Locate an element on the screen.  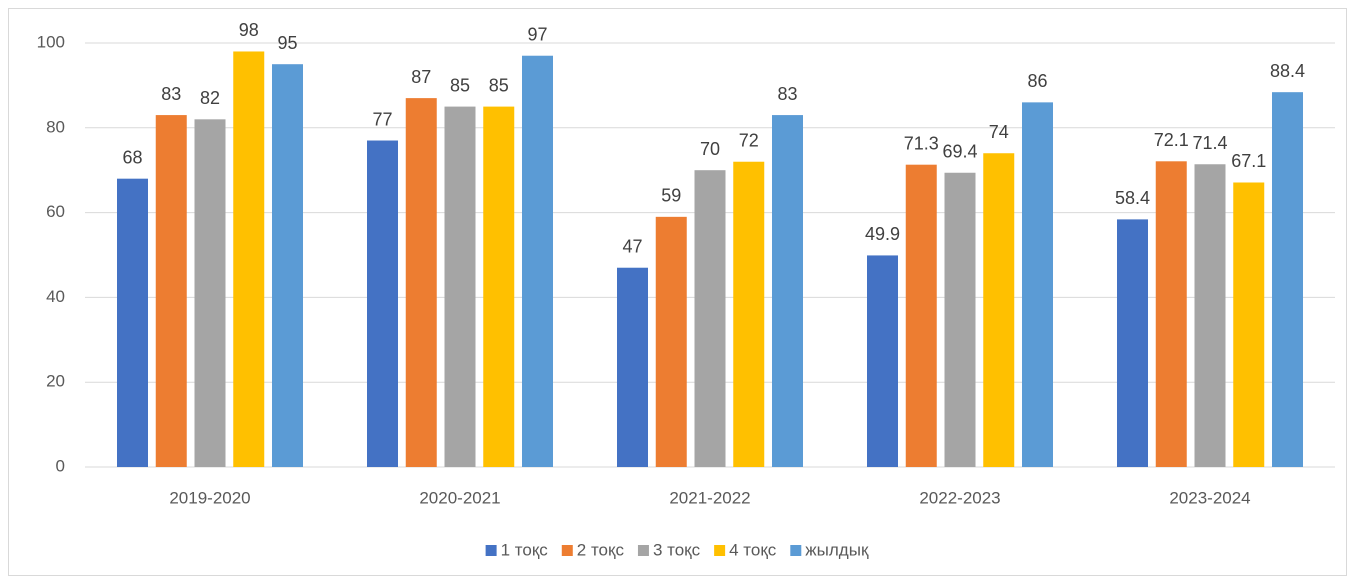
value-label: 95 is located at coordinates (287, 43).